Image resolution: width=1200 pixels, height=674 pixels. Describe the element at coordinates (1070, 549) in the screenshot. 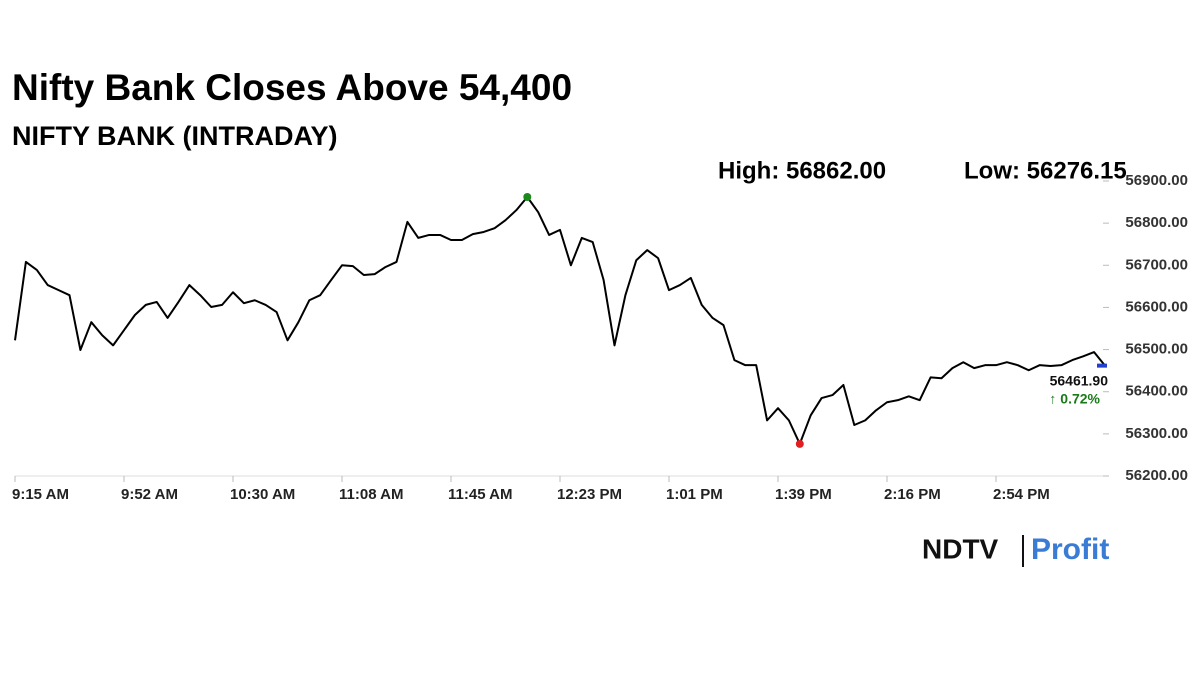

I see `logo-profit: Profit` at that location.